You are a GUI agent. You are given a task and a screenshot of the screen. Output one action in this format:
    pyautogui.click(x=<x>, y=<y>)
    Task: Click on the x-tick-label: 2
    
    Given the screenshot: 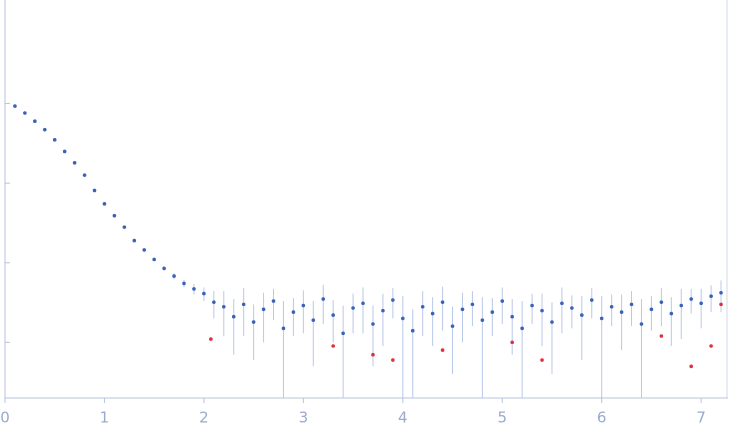 What is the action you would take?
    pyautogui.click(x=204, y=418)
    